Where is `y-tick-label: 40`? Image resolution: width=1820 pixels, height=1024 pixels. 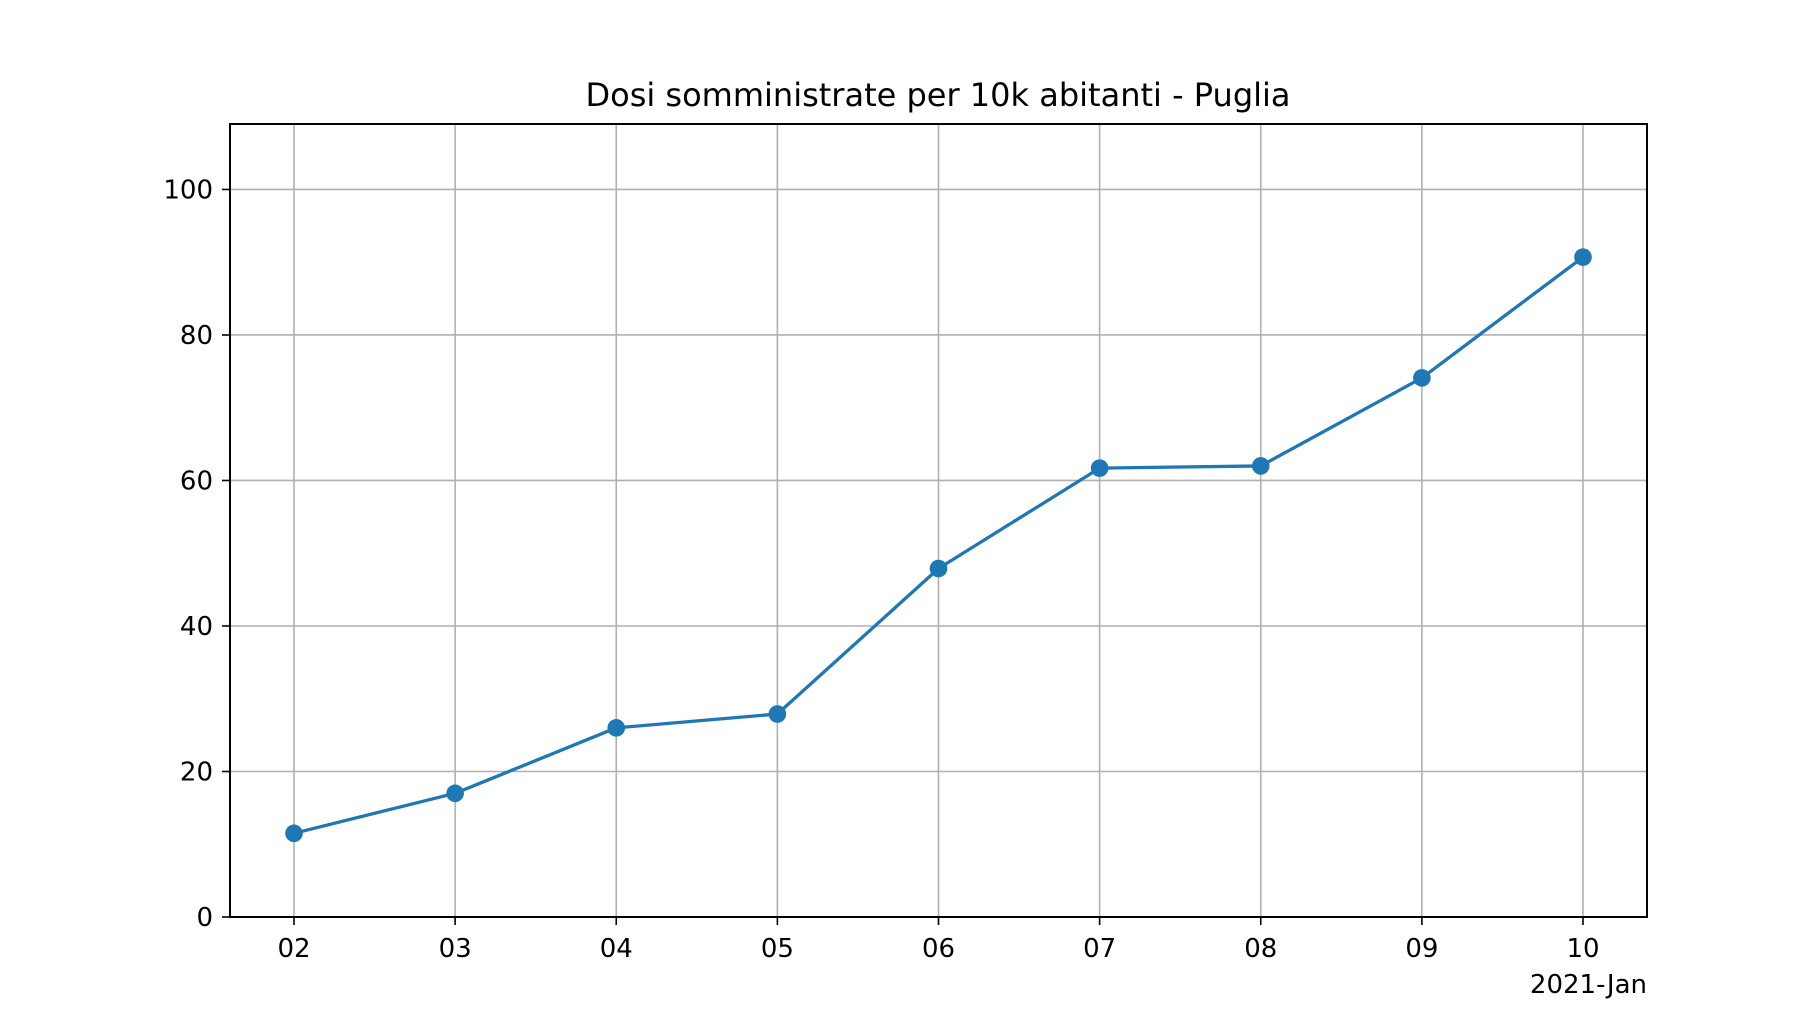
y-tick-label: 40 is located at coordinates (196, 627).